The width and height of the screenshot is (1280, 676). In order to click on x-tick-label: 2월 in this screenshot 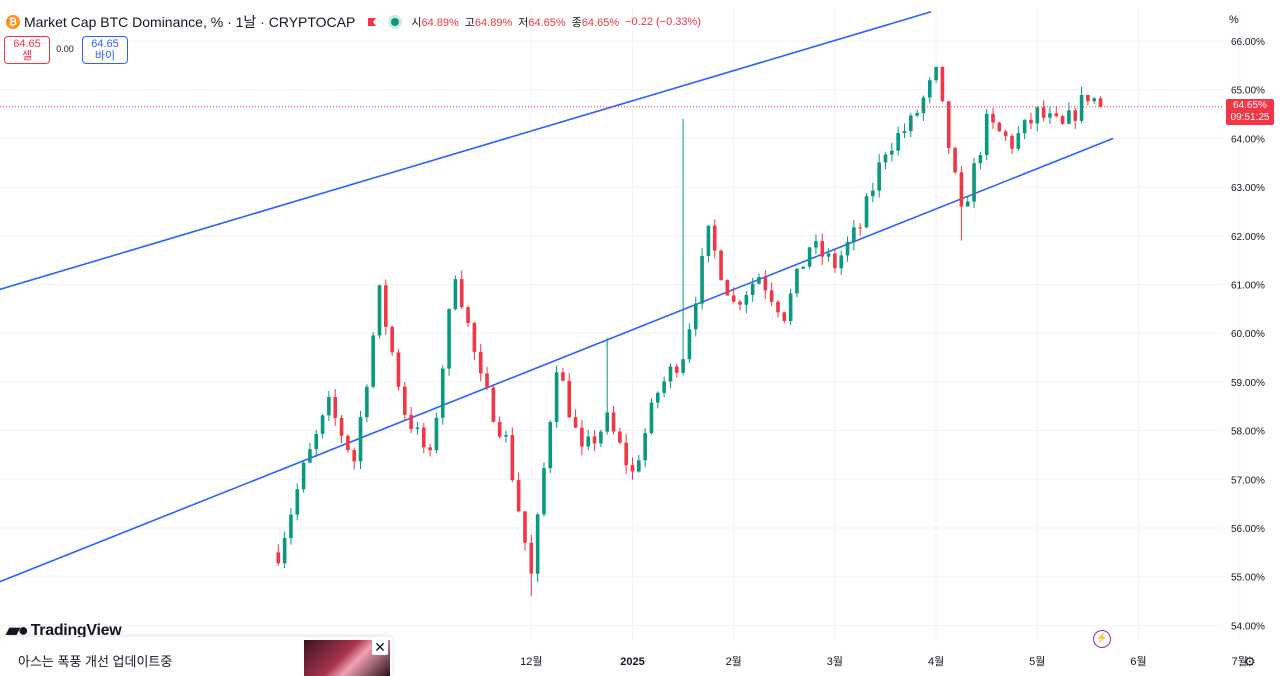, I will do `click(734, 661)`.